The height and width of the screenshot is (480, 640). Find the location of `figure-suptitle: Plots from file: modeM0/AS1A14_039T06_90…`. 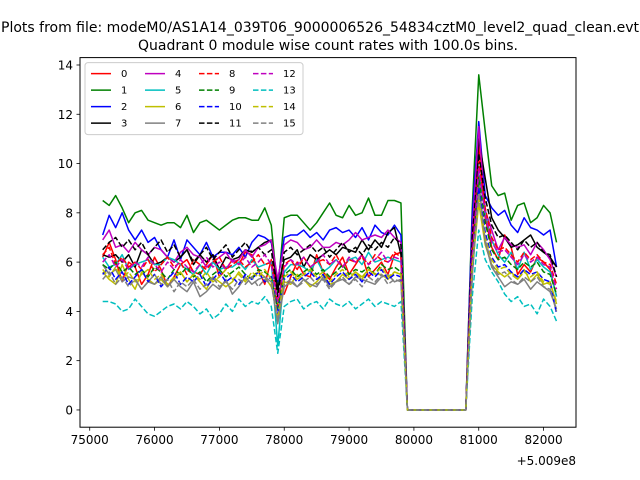

figure-suptitle: Plots from file: modeM0/AS1A14_039T06_90… is located at coordinates (320, 28).